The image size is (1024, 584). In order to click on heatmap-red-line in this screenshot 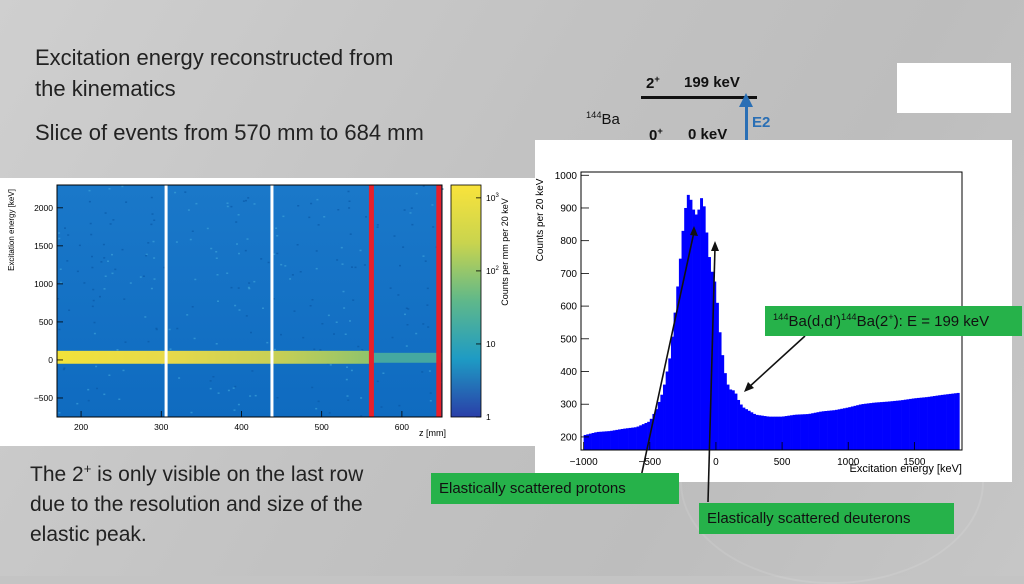, I will do `click(439, 301)`.